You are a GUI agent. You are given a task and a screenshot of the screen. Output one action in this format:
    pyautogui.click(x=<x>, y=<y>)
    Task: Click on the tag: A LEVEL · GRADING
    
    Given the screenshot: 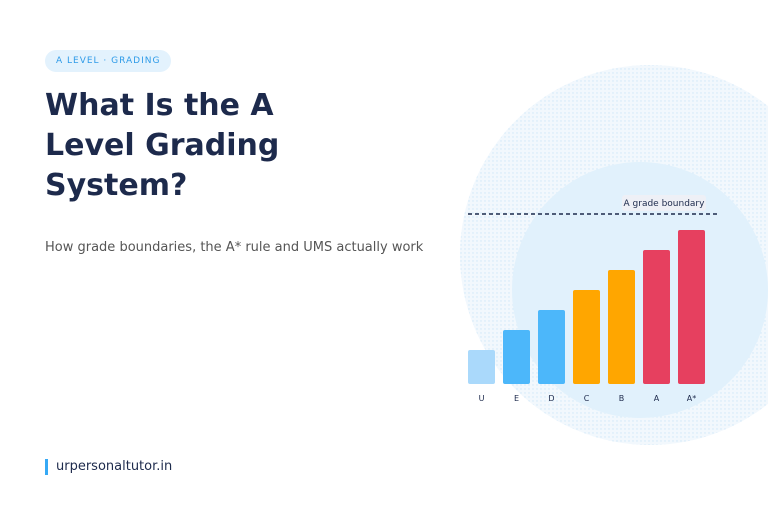 What is the action you would take?
    pyautogui.click(x=108, y=61)
    